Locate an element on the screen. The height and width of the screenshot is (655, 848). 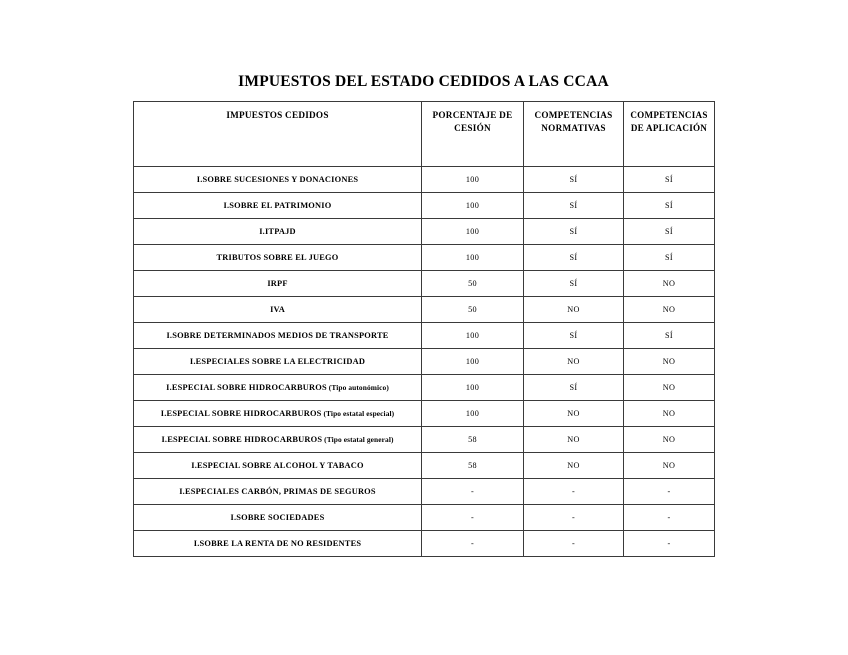
cell-tax-name: I.ITPAJD is located at coordinates (277, 231).